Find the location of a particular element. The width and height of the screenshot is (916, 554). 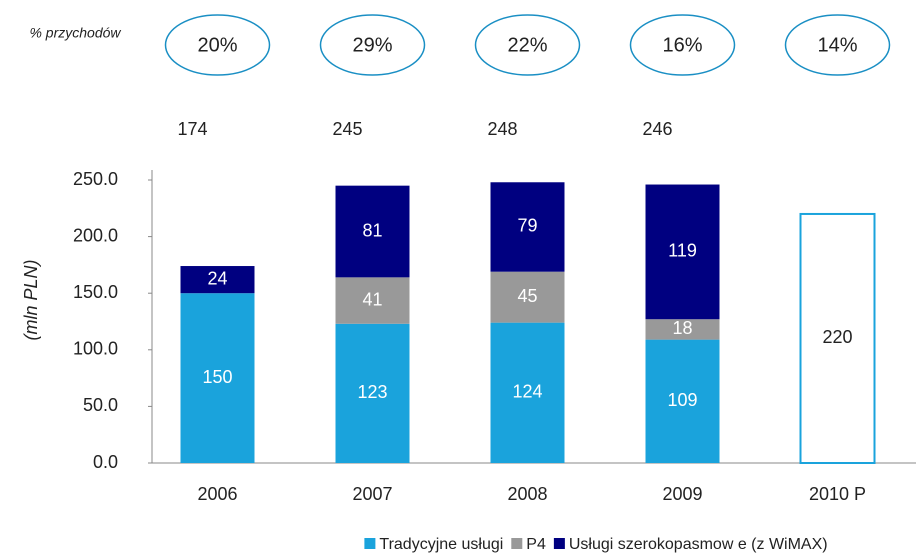

data-label: 45 is located at coordinates (527, 296).